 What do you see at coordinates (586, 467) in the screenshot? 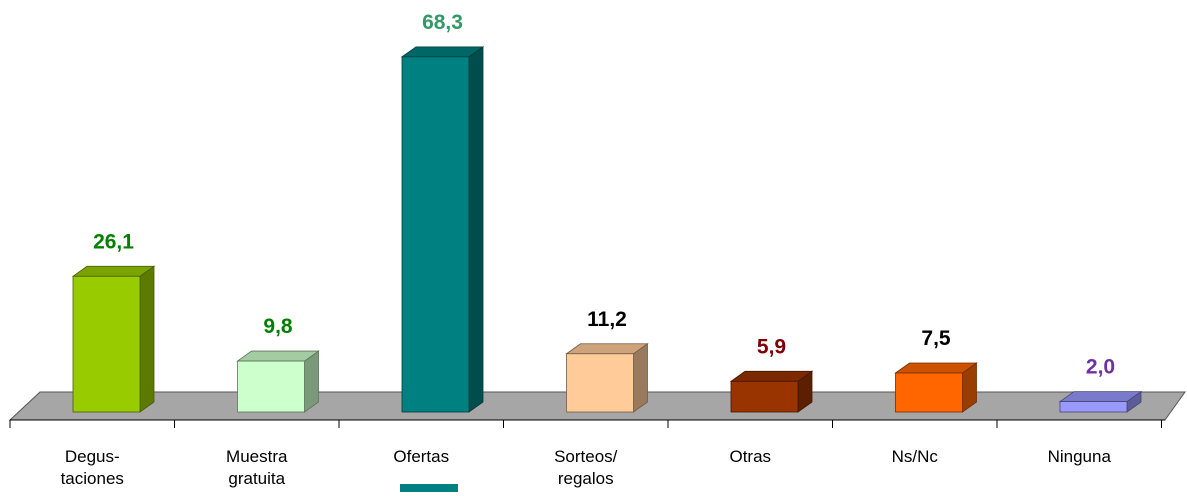
I see `x-tick-label: Sorteos/regalos` at bounding box center [586, 467].